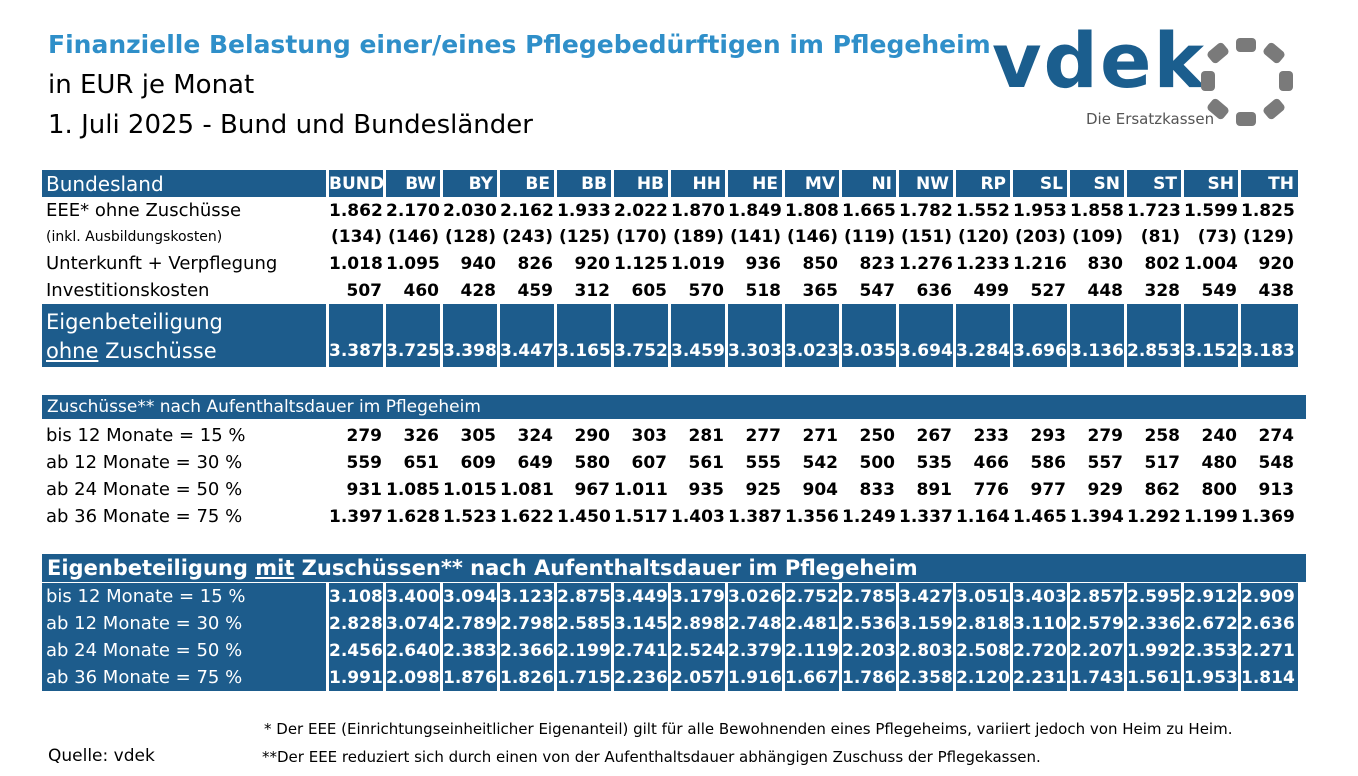 Image resolution: width=1358 pixels, height=776 pixels. I want to click on col-header-by: BY, so click(471, 183).